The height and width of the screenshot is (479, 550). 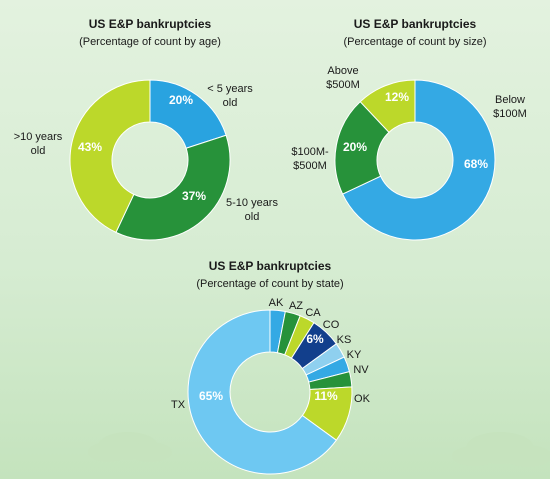 What do you see at coordinates (510, 114) in the screenshot?
I see `slice-label-line: $100M` at bounding box center [510, 114].